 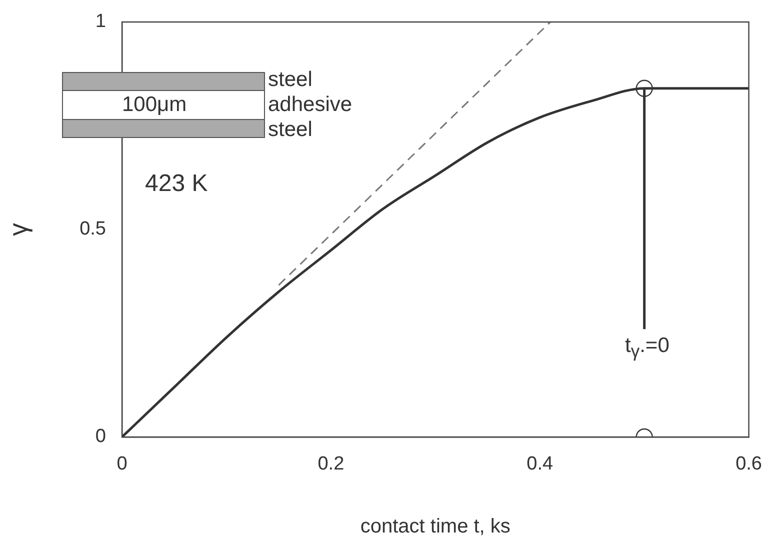 What do you see at coordinates (540, 464) in the screenshot?
I see `x-tick-label: 0.4` at bounding box center [540, 464].